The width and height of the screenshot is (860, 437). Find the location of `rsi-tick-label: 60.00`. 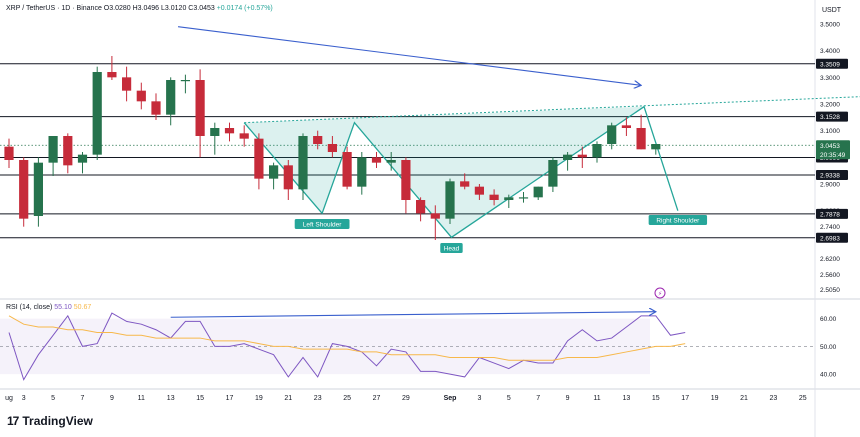

rsi-tick-label: 60.00 is located at coordinates (828, 319).